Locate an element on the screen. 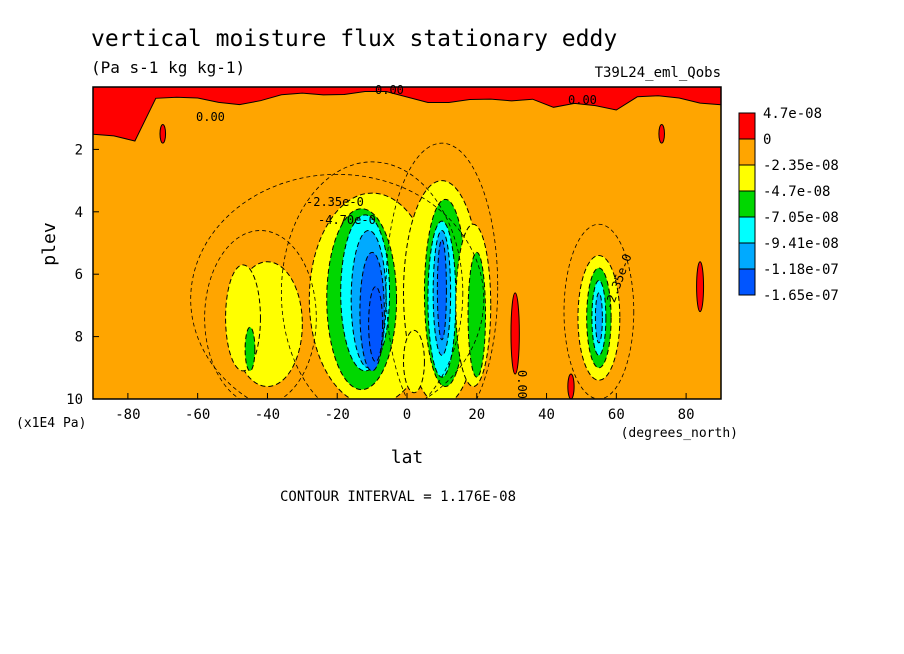 The width and height of the screenshot is (904, 654). y-axis-units: (x1E4 Pa) is located at coordinates (51, 423).